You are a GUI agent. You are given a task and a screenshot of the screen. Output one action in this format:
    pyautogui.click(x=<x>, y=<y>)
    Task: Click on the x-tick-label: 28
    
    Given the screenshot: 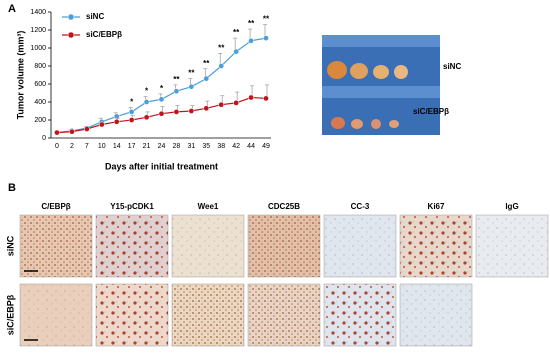 What is the action you would take?
    pyautogui.click(x=177, y=146)
    